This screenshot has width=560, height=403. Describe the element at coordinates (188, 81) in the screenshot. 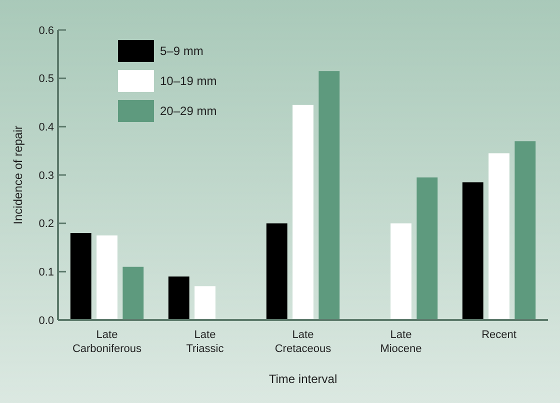

I see `legend-label: 10–19 mm` at that location.